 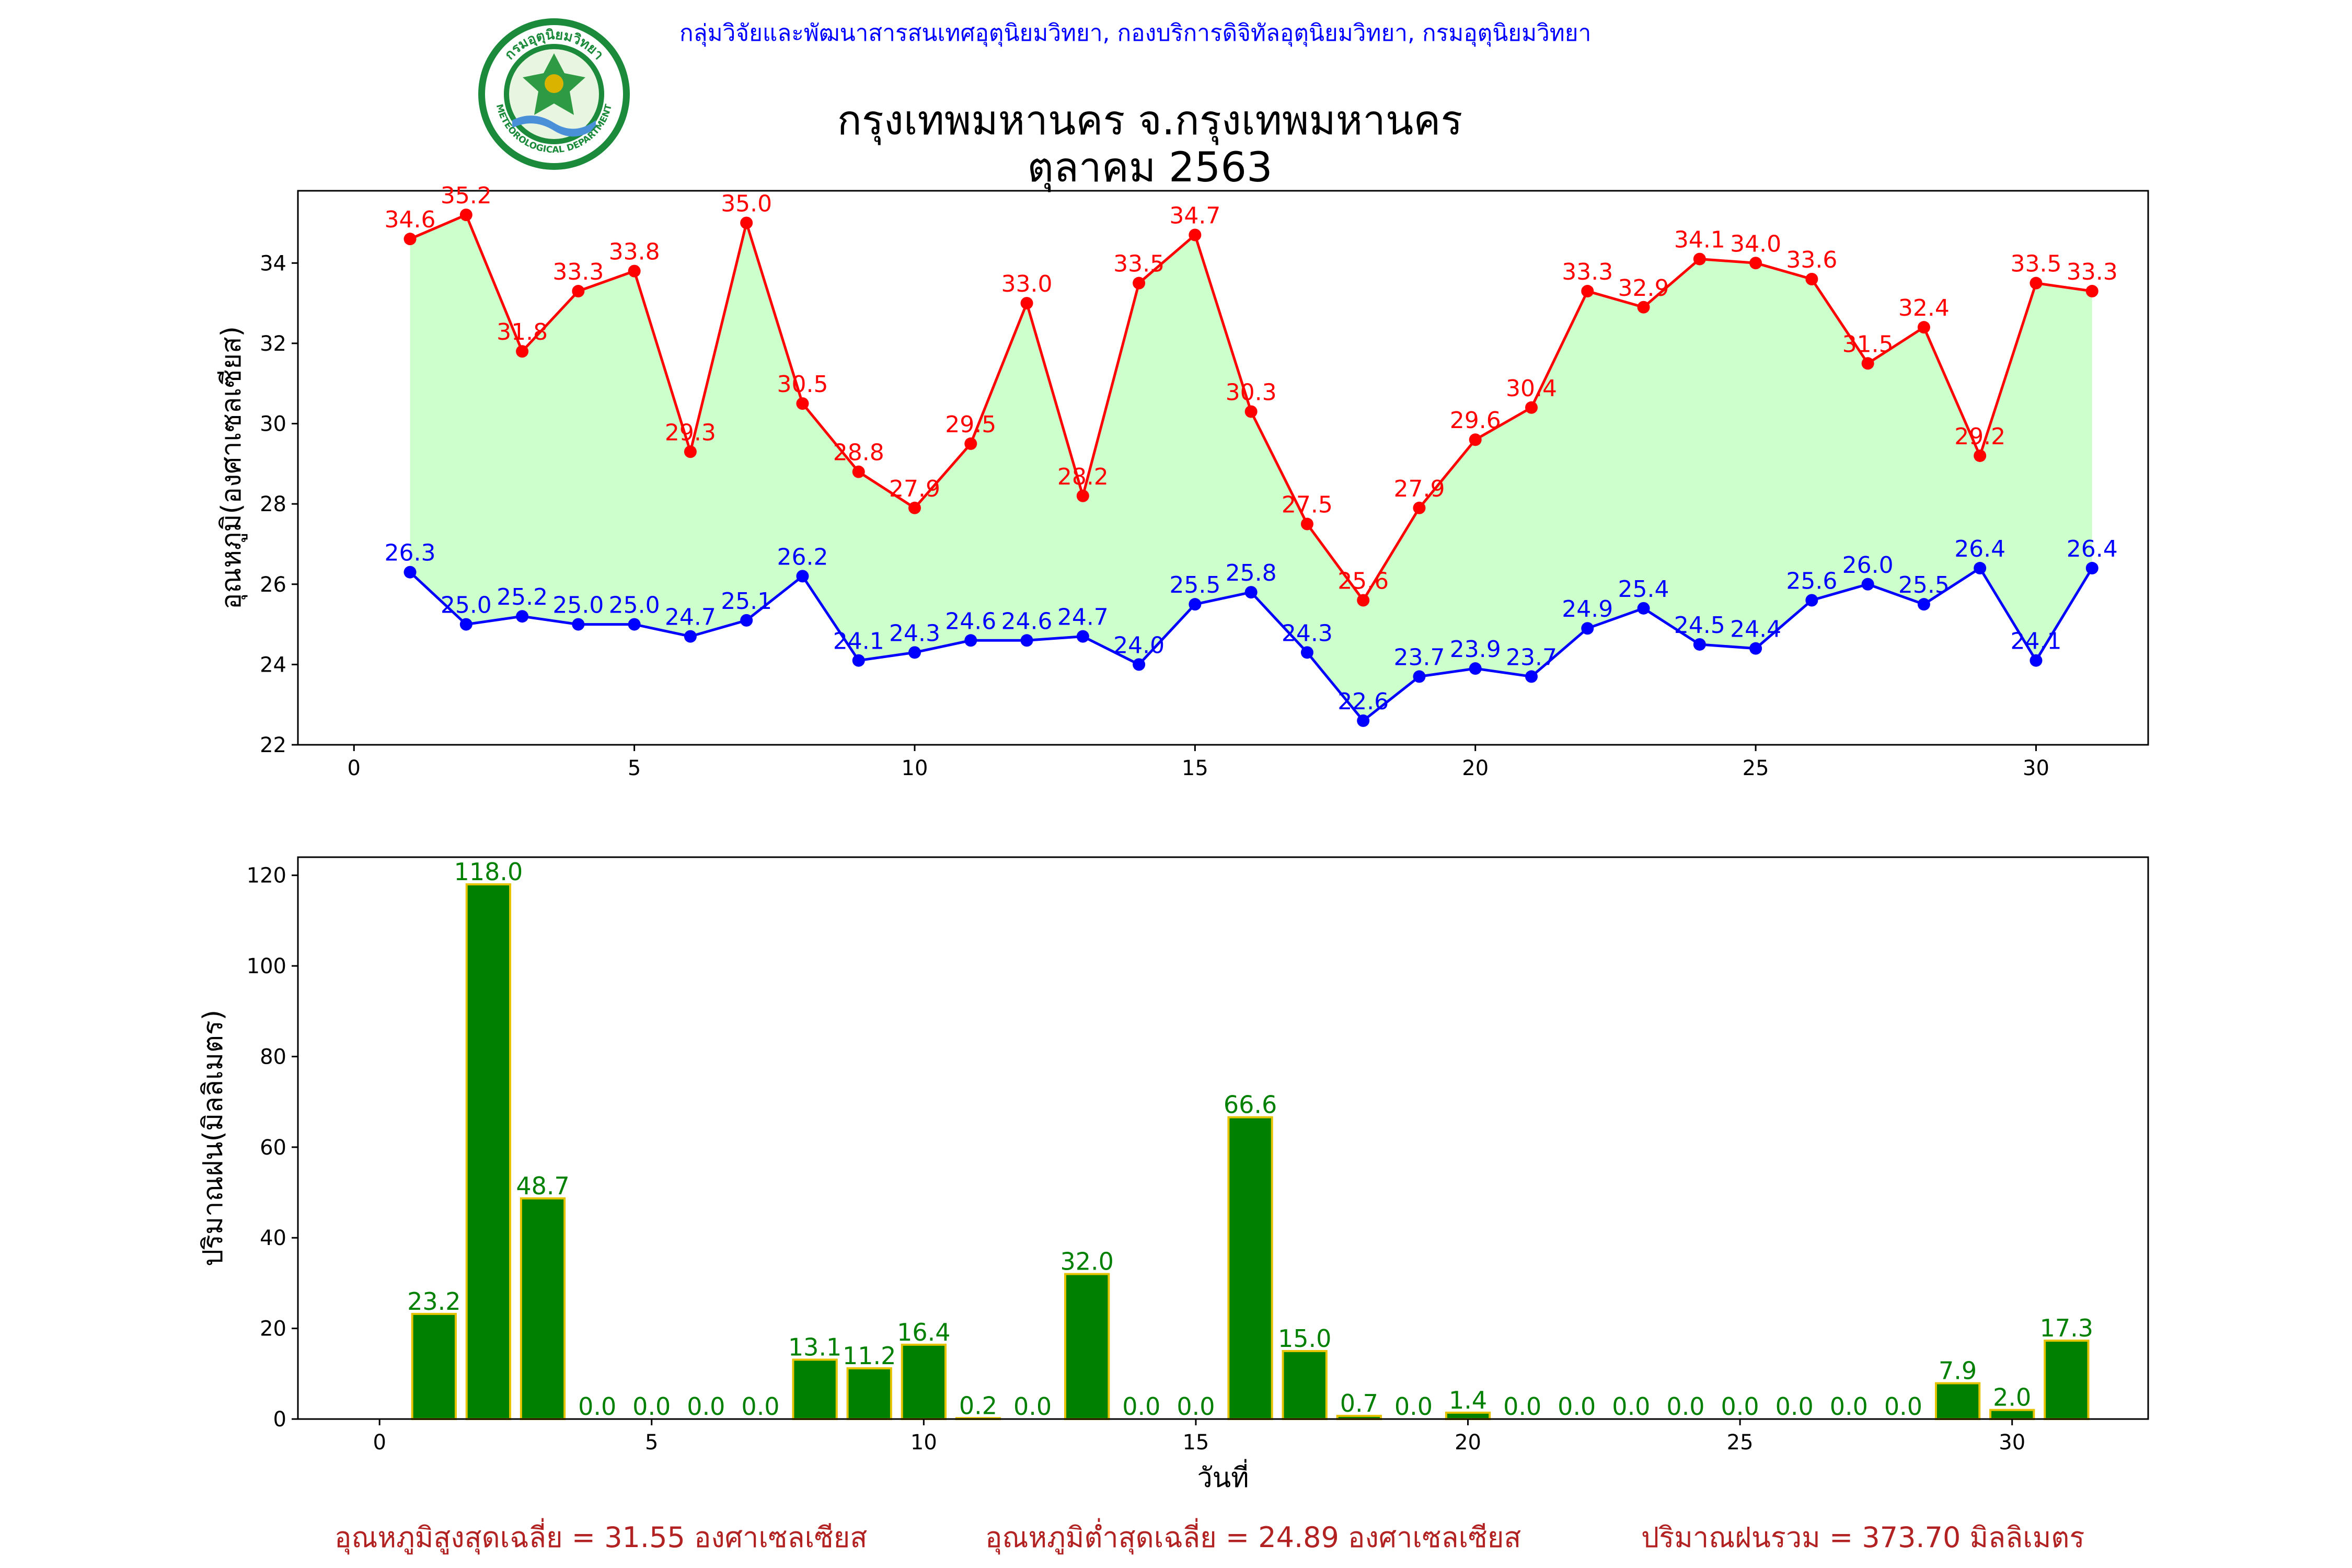 What do you see at coordinates (1363, 581) in the screenshot?
I see `max-temp-label: 25.6` at bounding box center [1363, 581].